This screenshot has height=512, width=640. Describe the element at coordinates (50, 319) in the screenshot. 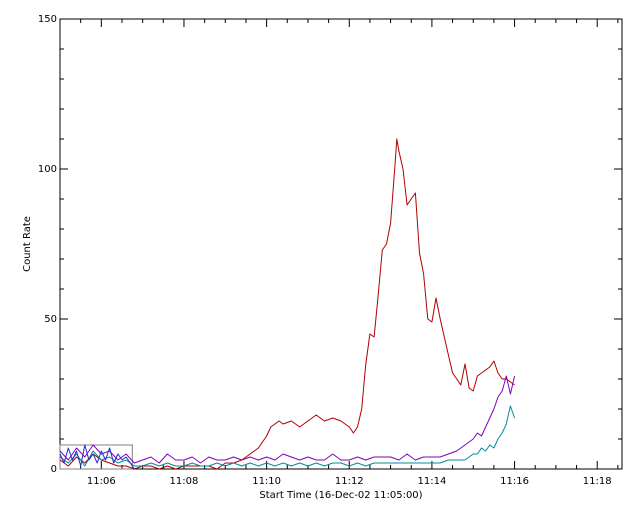

I see `y-tick-label: 50` at that location.